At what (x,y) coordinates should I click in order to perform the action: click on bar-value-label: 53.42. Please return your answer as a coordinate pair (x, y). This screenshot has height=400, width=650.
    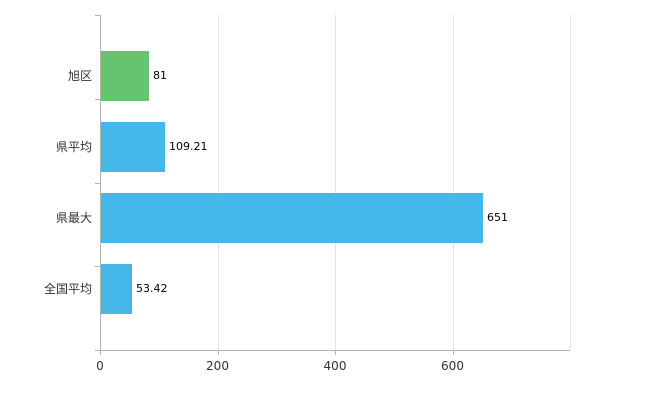
    Looking at the image, I should click on (152, 288).